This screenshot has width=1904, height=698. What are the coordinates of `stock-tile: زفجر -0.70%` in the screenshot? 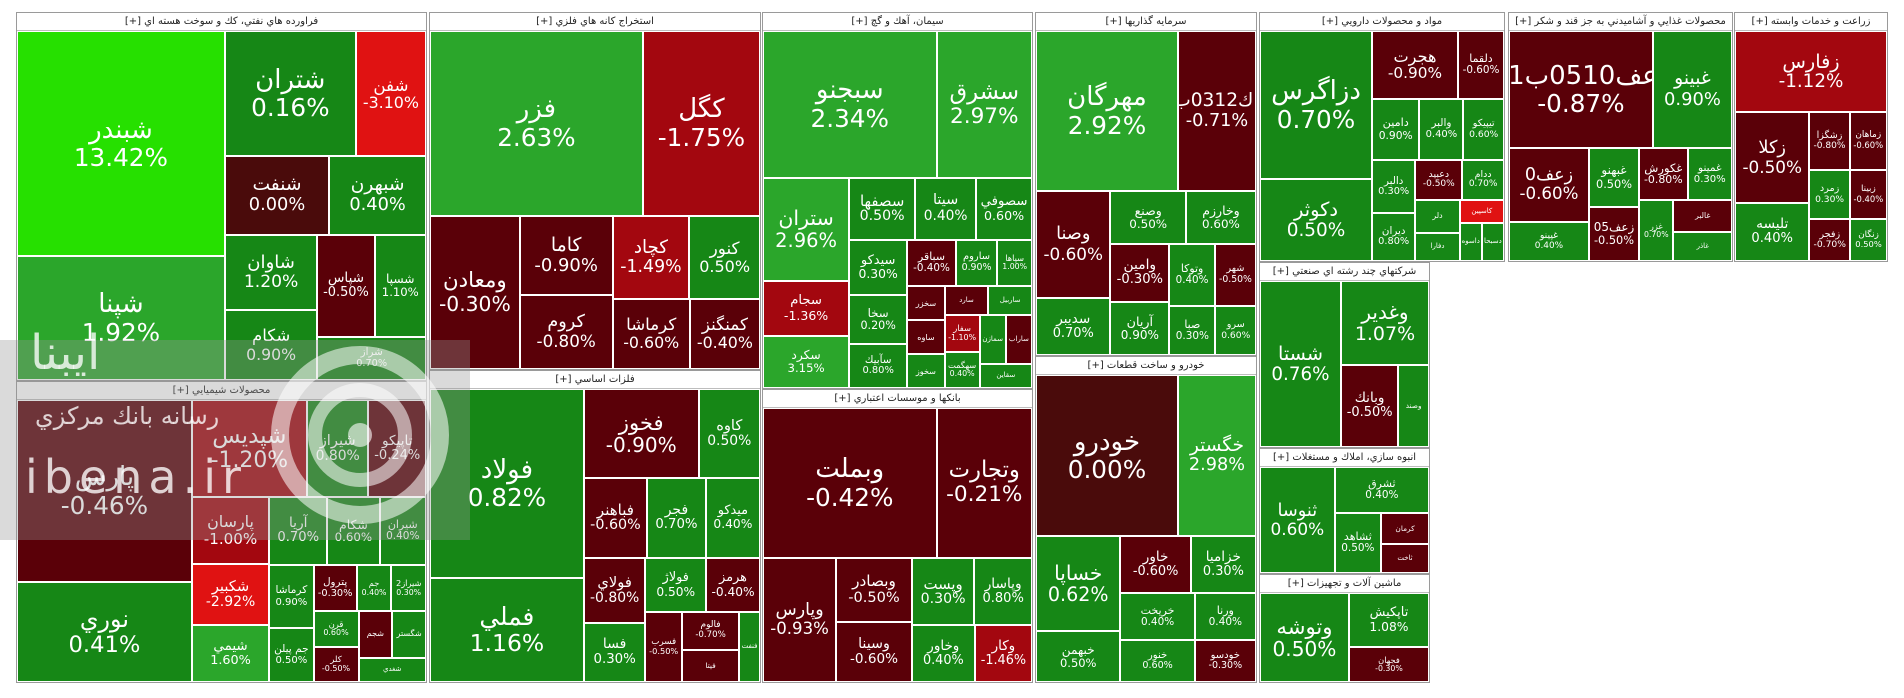 It's located at (1830, 240).